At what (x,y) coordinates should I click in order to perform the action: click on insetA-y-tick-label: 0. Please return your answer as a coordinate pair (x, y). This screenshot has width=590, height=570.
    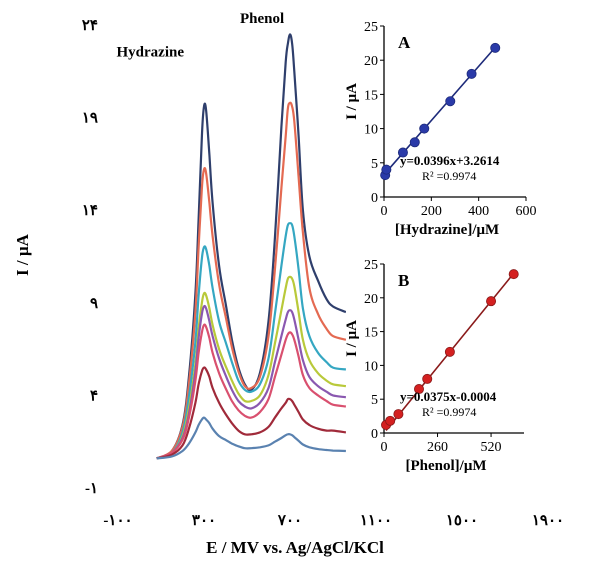
    Looking at the image, I should click on (374, 198).